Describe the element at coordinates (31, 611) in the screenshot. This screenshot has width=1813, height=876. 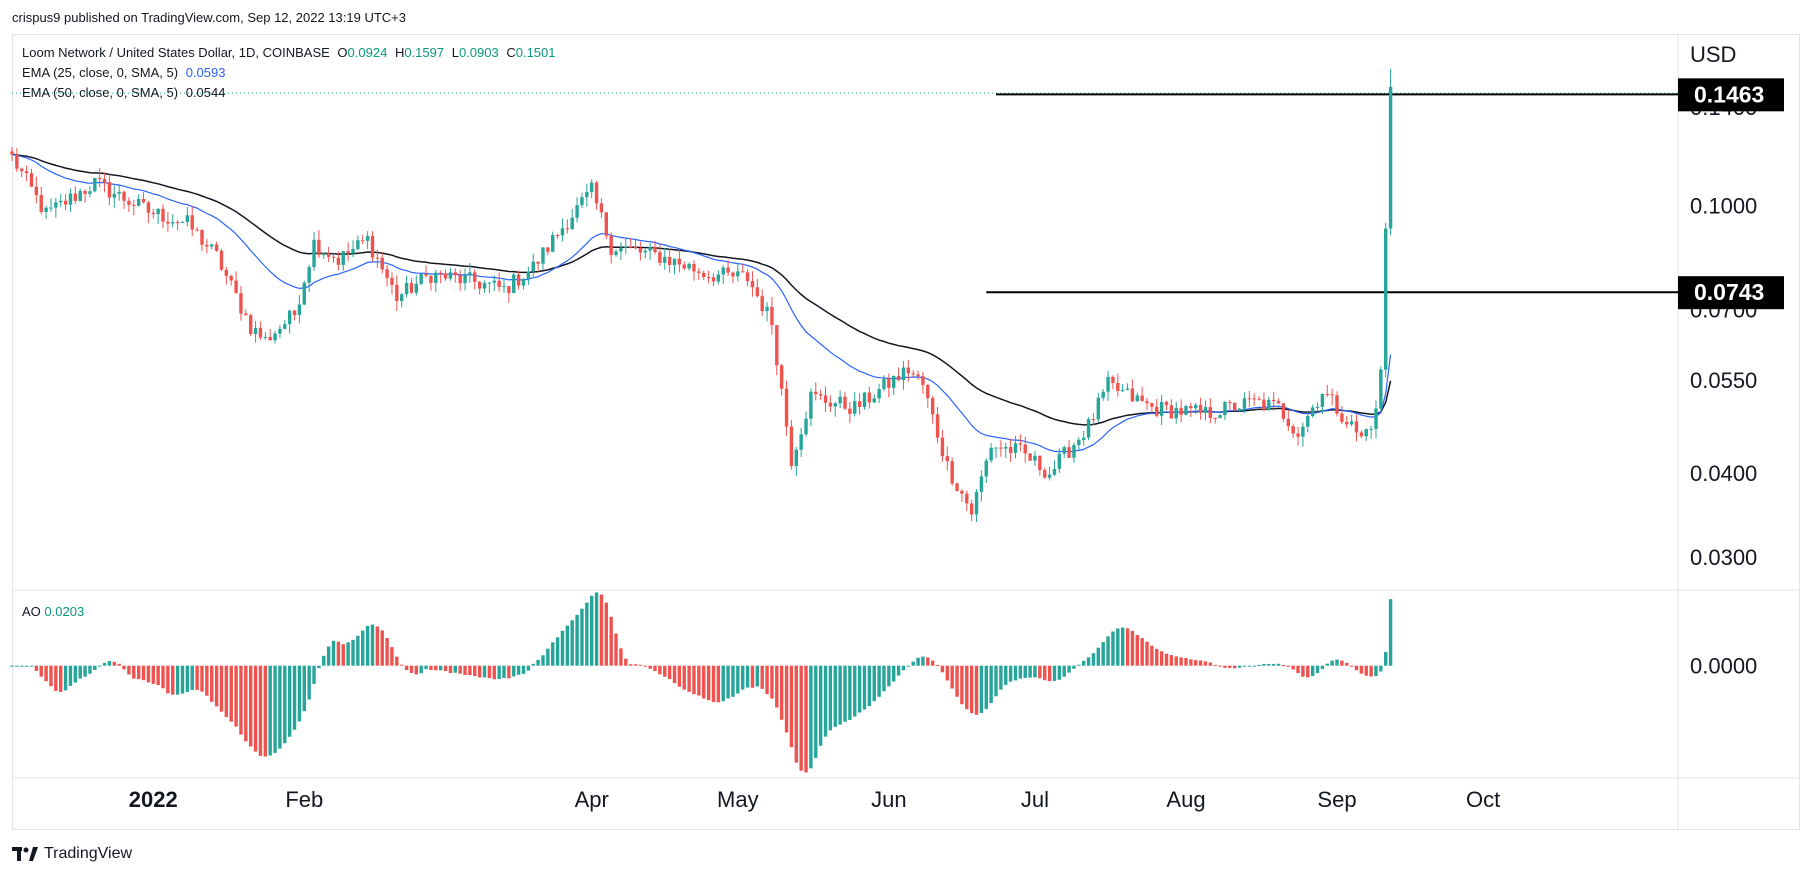
I see `ao-label: AO` at that location.